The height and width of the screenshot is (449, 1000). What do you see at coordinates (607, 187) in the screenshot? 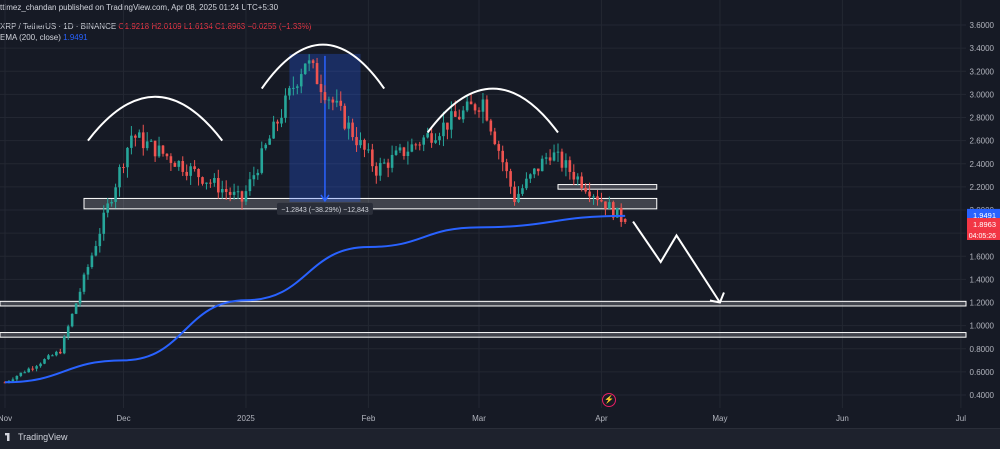
I see `resistance-zone` at bounding box center [607, 187].